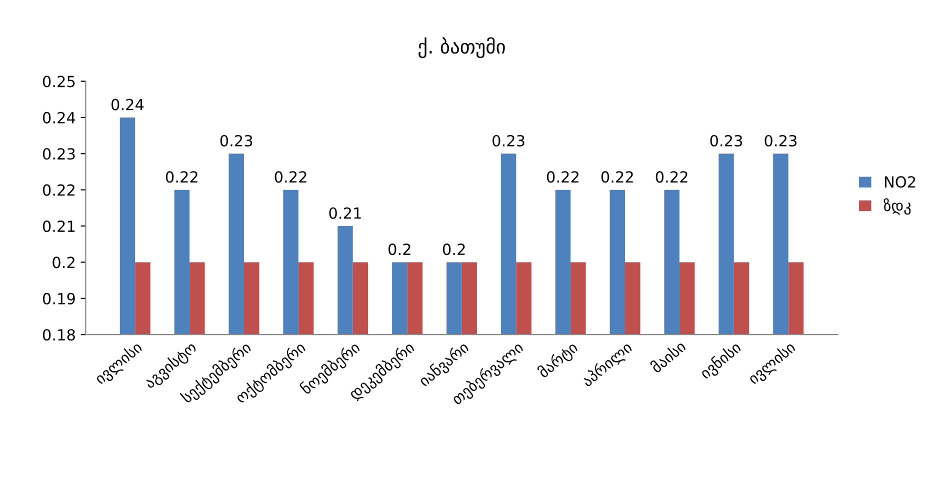 This screenshot has height=478, width=952. I want to click on y-tick-label: 0.19, so click(58, 298).